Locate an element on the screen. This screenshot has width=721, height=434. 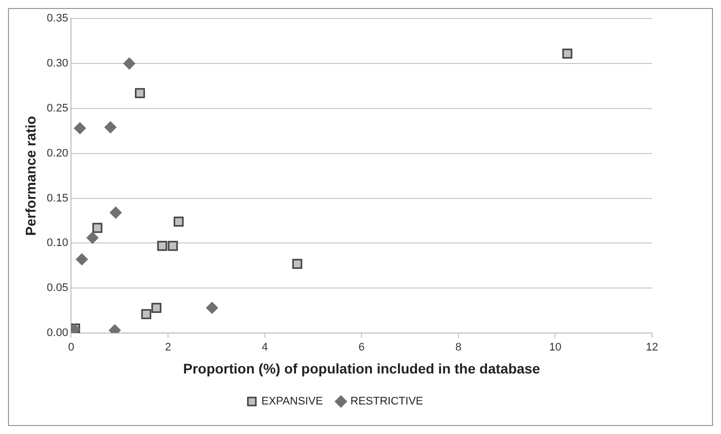
y-axis-title: Performance ratio is located at coordinates (30, 176).